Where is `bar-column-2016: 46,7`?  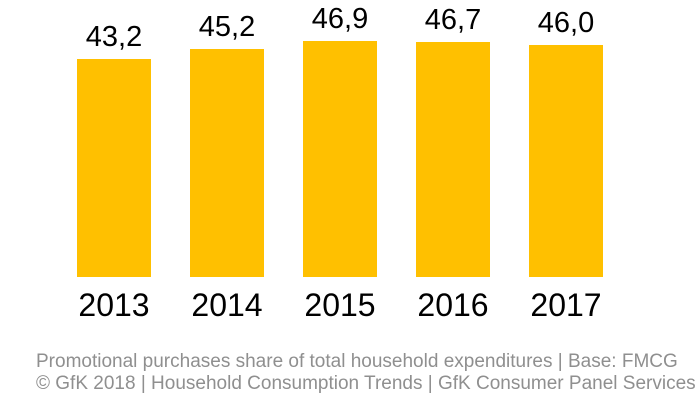
bar-column-2016: 46,7 is located at coordinates (453, 138).